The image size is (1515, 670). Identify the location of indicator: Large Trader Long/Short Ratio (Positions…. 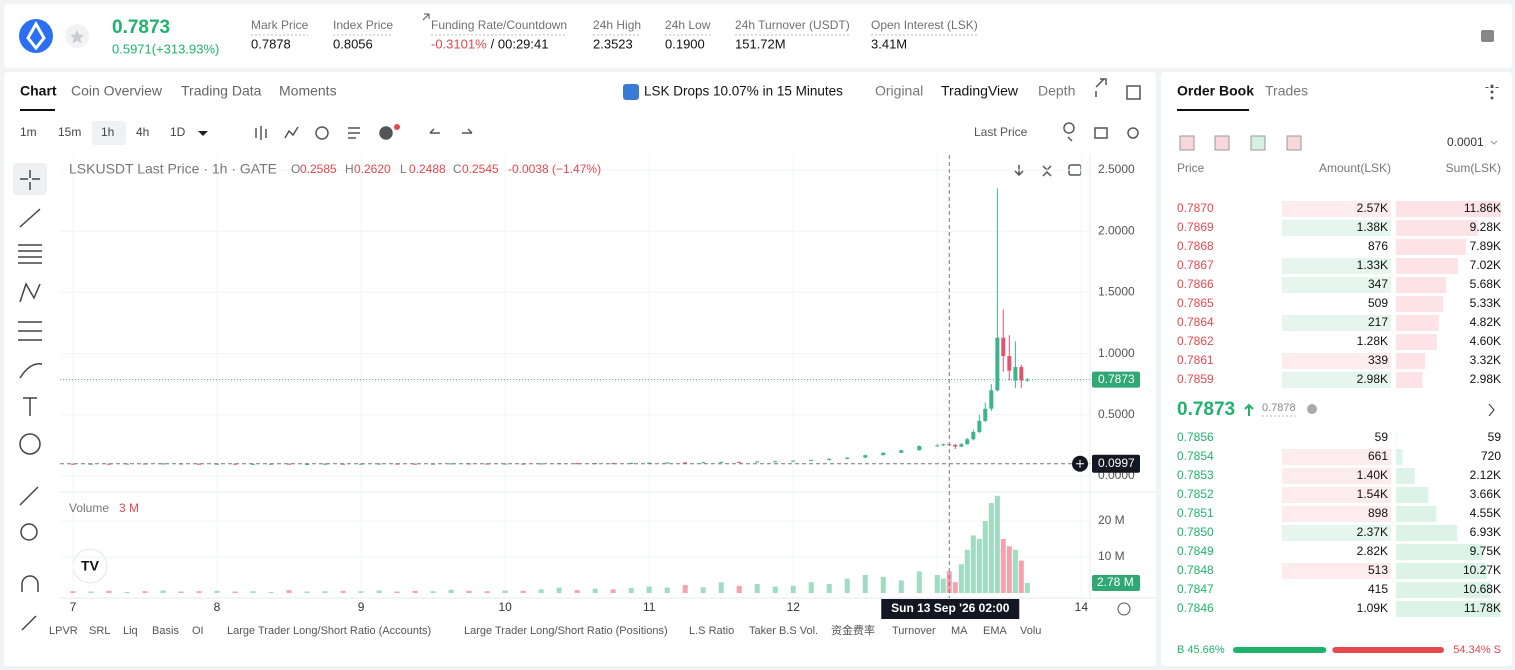
(566, 631).